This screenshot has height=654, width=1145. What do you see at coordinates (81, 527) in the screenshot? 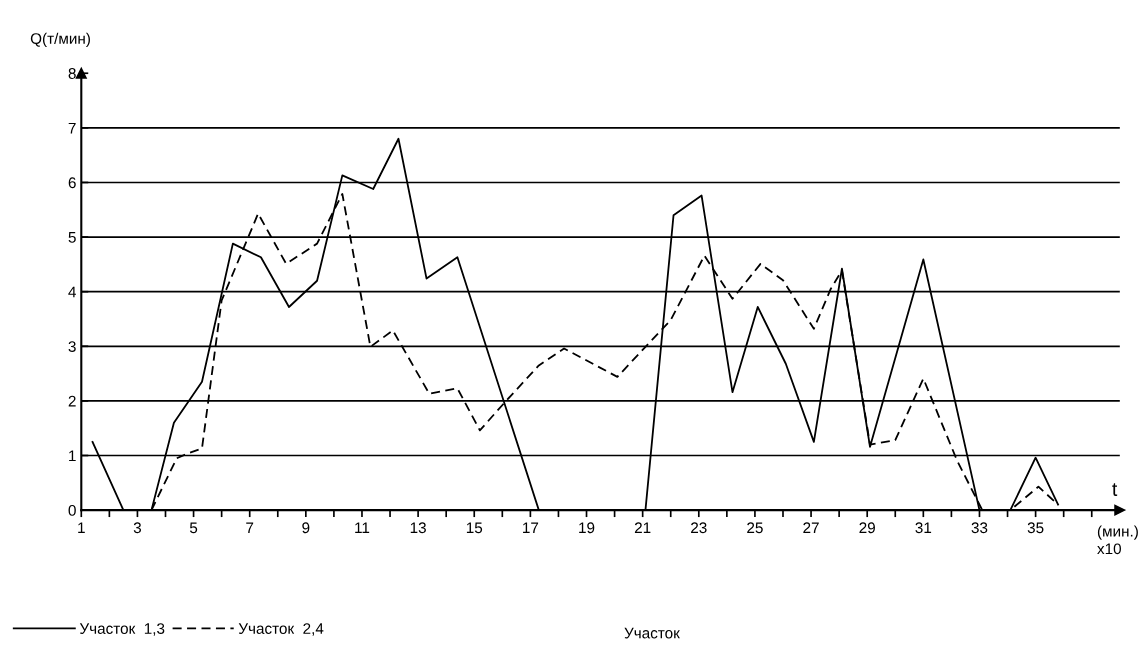
I see `x-tick-label: 1` at bounding box center [81, 527].